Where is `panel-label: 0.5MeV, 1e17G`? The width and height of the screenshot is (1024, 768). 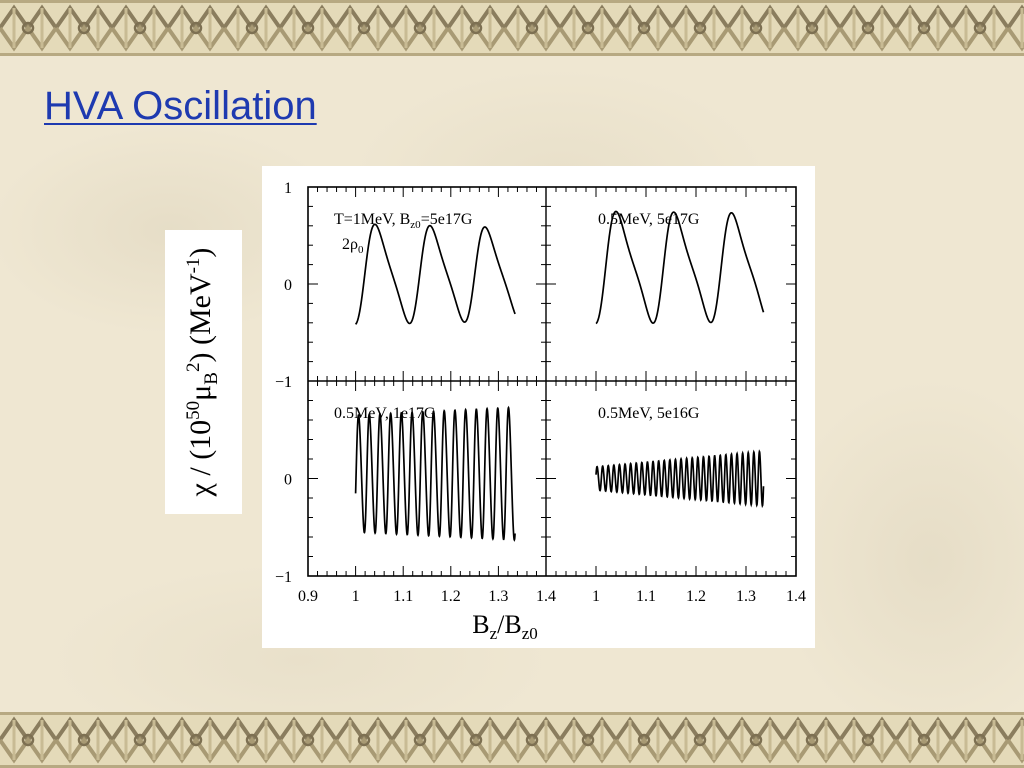
panel-label: 0.5MeV, 1e17G is located at coordinates (385, 413).